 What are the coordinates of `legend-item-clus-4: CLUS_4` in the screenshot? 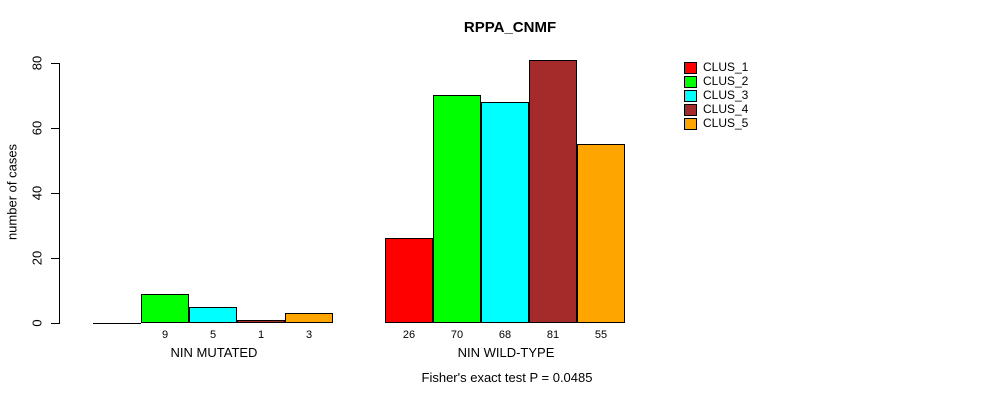 It's located at (716, 109).